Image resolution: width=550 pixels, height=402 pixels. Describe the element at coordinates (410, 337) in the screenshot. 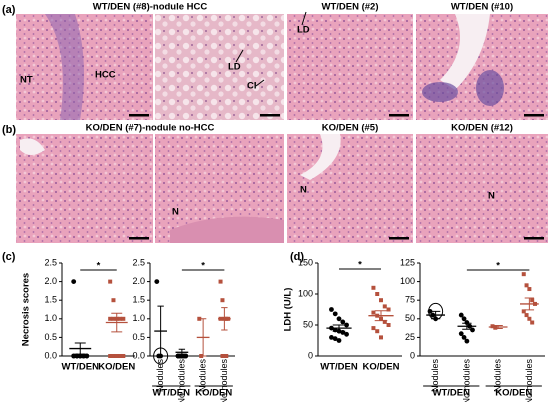

I see `y-tick-label: 25` at that location.